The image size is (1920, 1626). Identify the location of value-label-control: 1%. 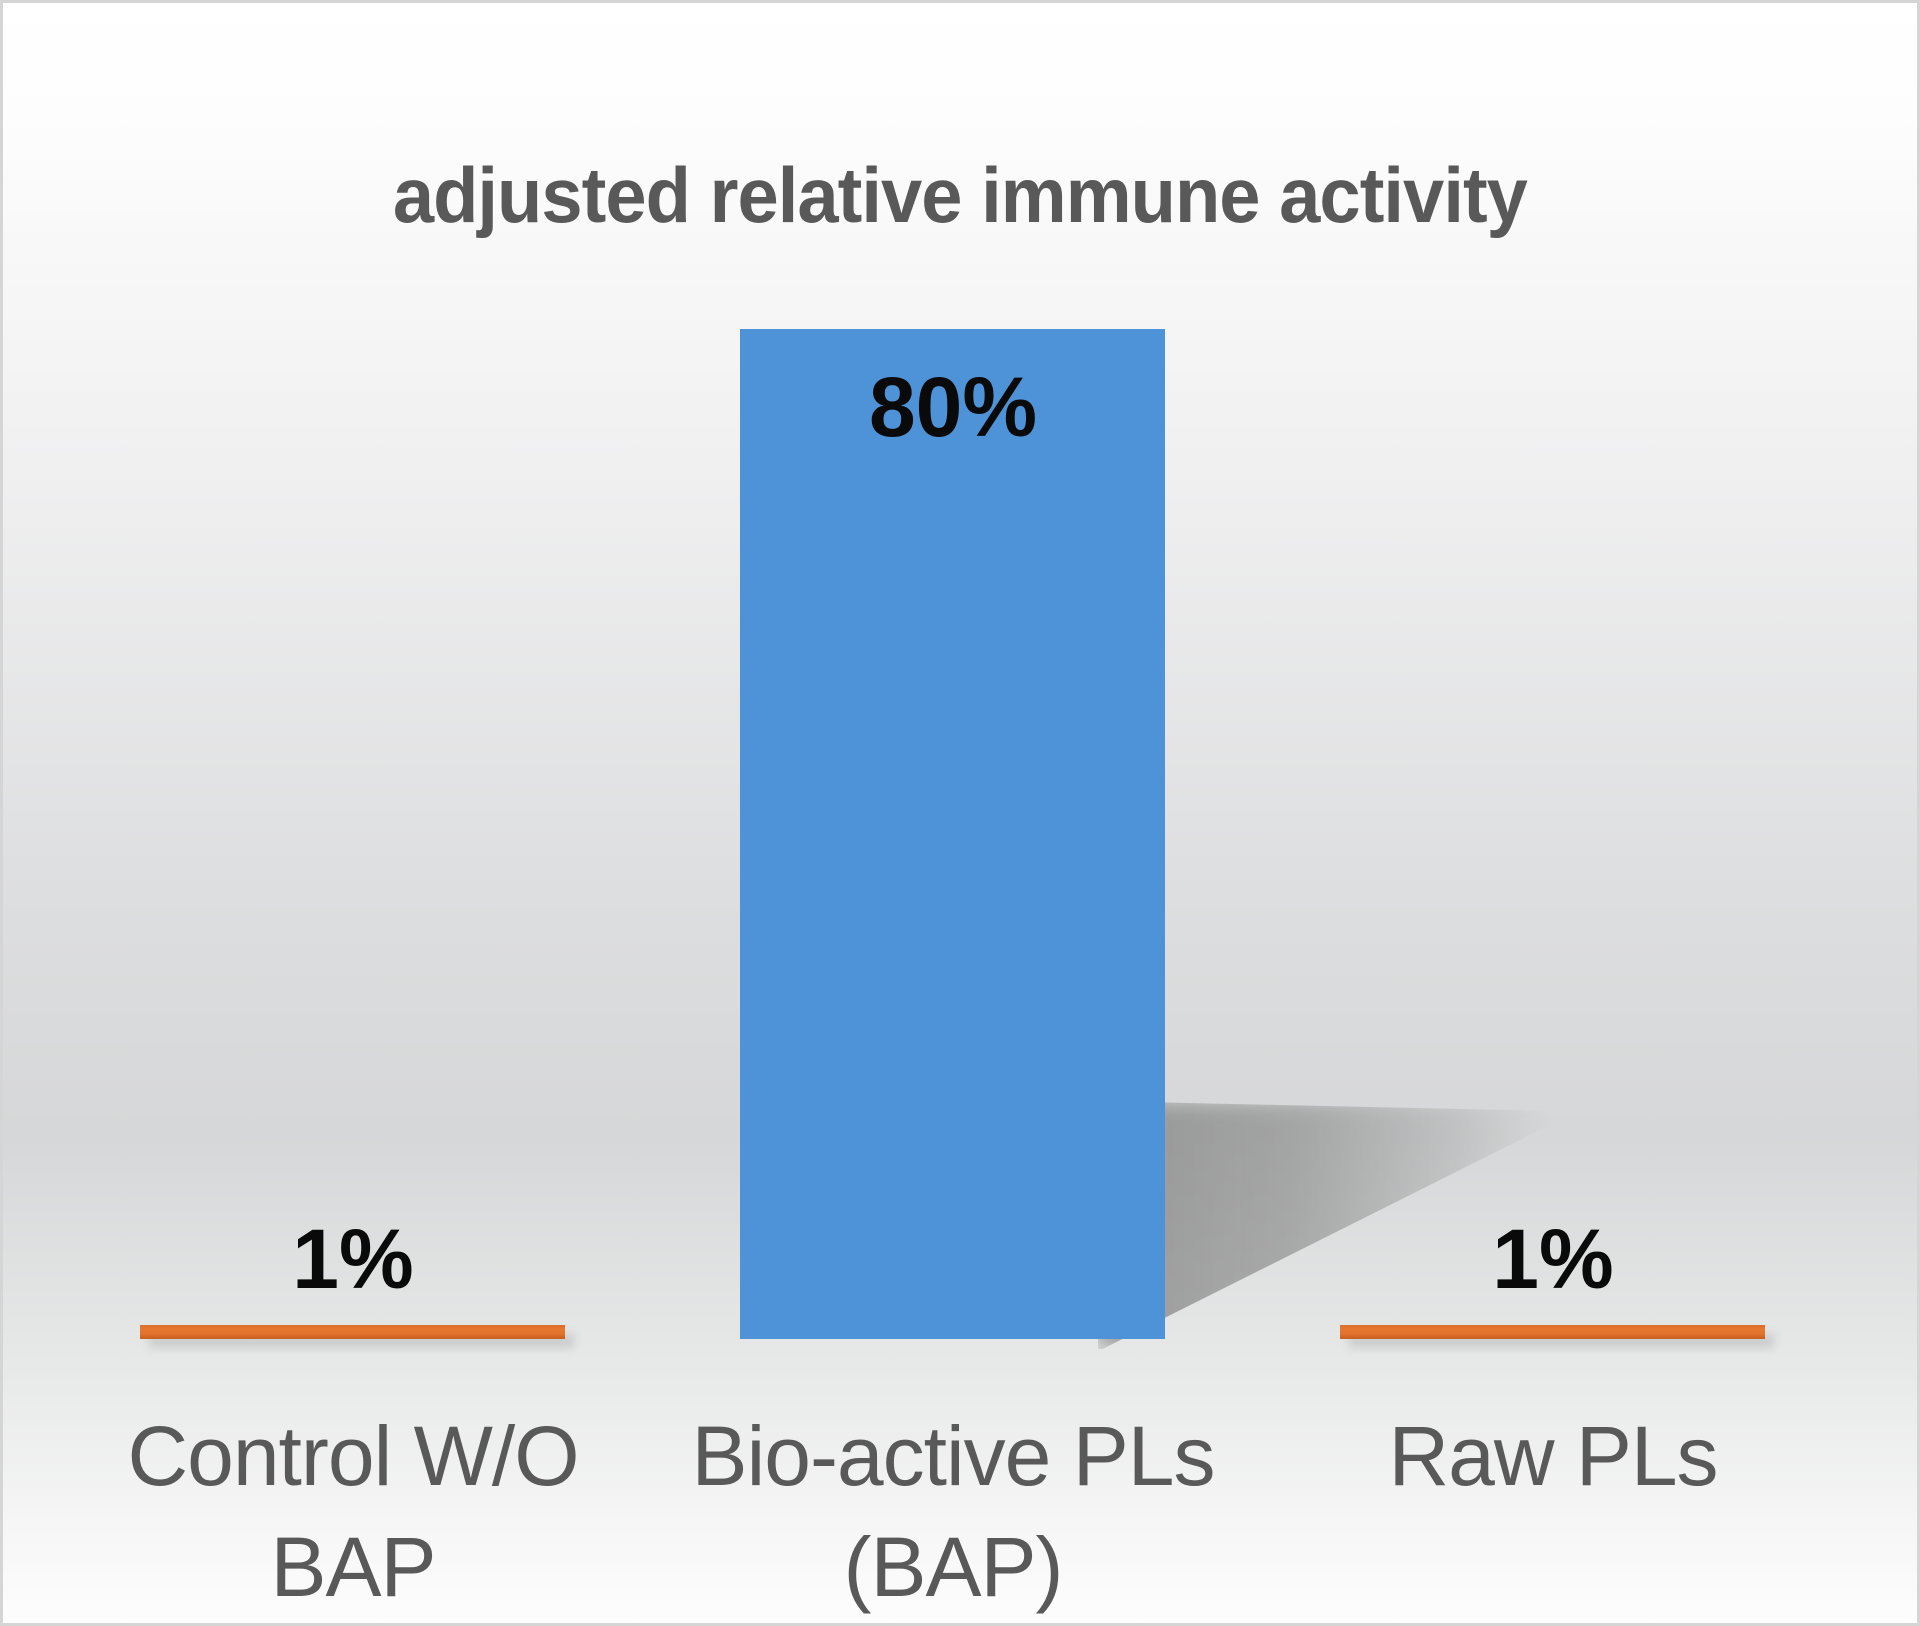
(353, 1259).